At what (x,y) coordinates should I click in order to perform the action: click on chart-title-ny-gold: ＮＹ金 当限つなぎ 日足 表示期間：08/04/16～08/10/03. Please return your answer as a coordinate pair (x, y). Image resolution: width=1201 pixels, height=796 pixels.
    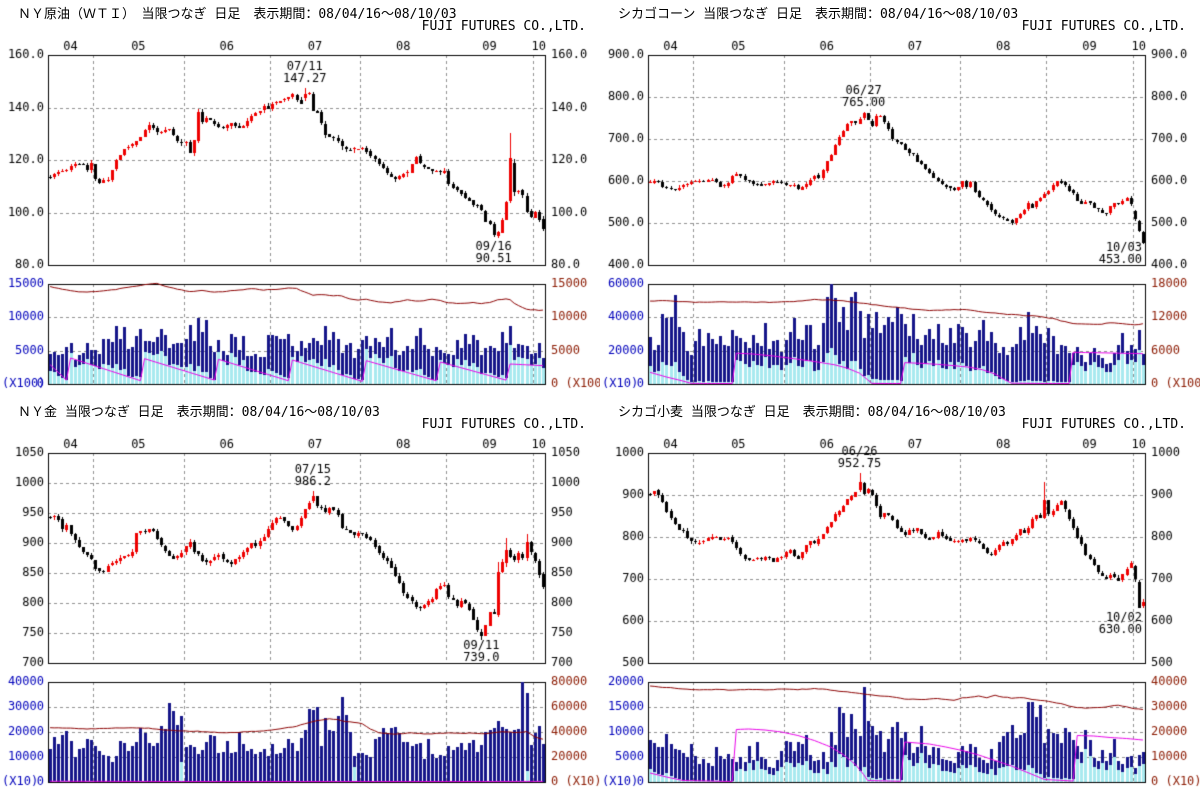
    Looking at the image, I should click on (199, 412).